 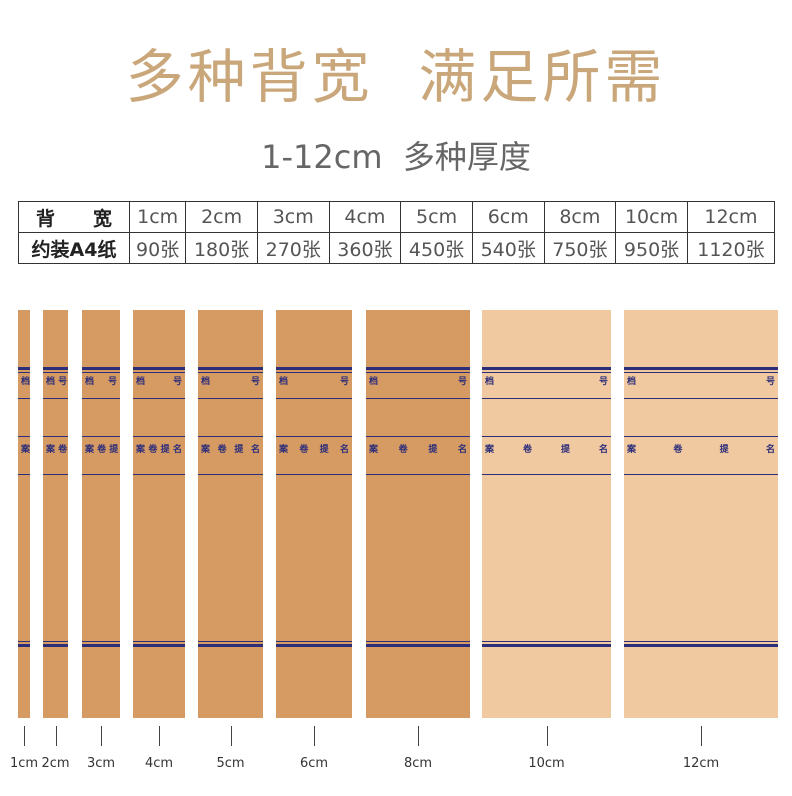 I want to click on table-cell: 12cm, so click(x=731, y=217).